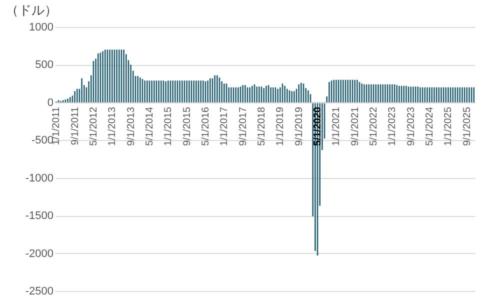 This screenshot has width=484, height=306. I want to click on x-tick-label: 1/1/2025, so click(448, 126).